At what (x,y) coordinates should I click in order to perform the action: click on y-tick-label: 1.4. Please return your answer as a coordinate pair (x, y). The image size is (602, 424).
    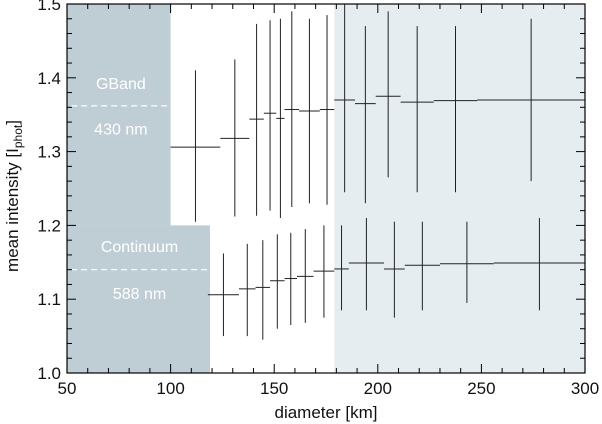
    Looking at the image, I should click on (49, 78).